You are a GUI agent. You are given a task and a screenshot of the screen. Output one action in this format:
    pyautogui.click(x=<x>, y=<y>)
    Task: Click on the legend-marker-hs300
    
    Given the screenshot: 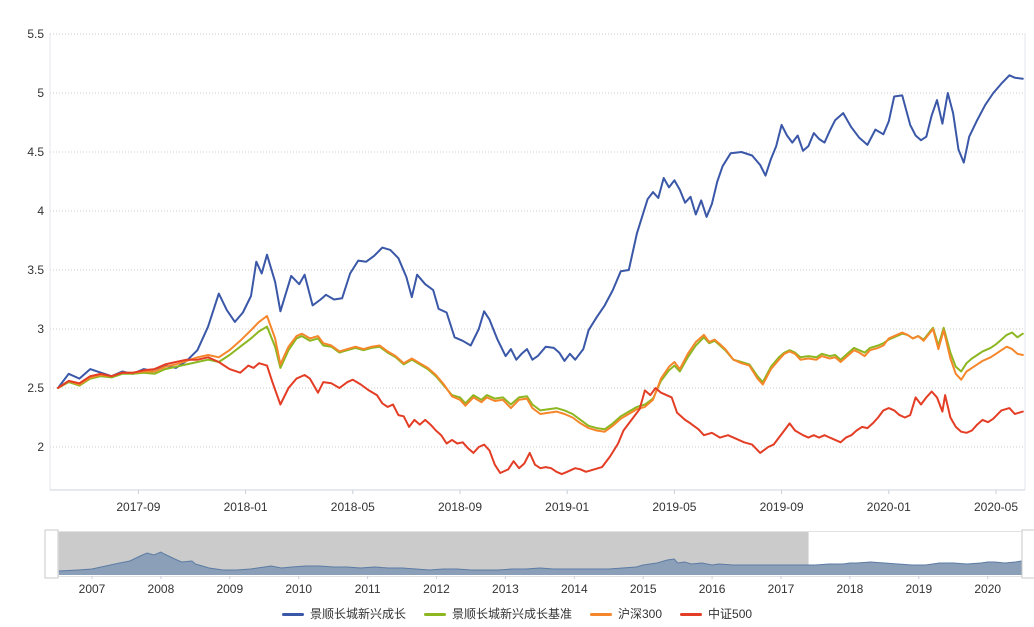 What is the action you would take?
    pyautogui.click(x=600, y=614)
    